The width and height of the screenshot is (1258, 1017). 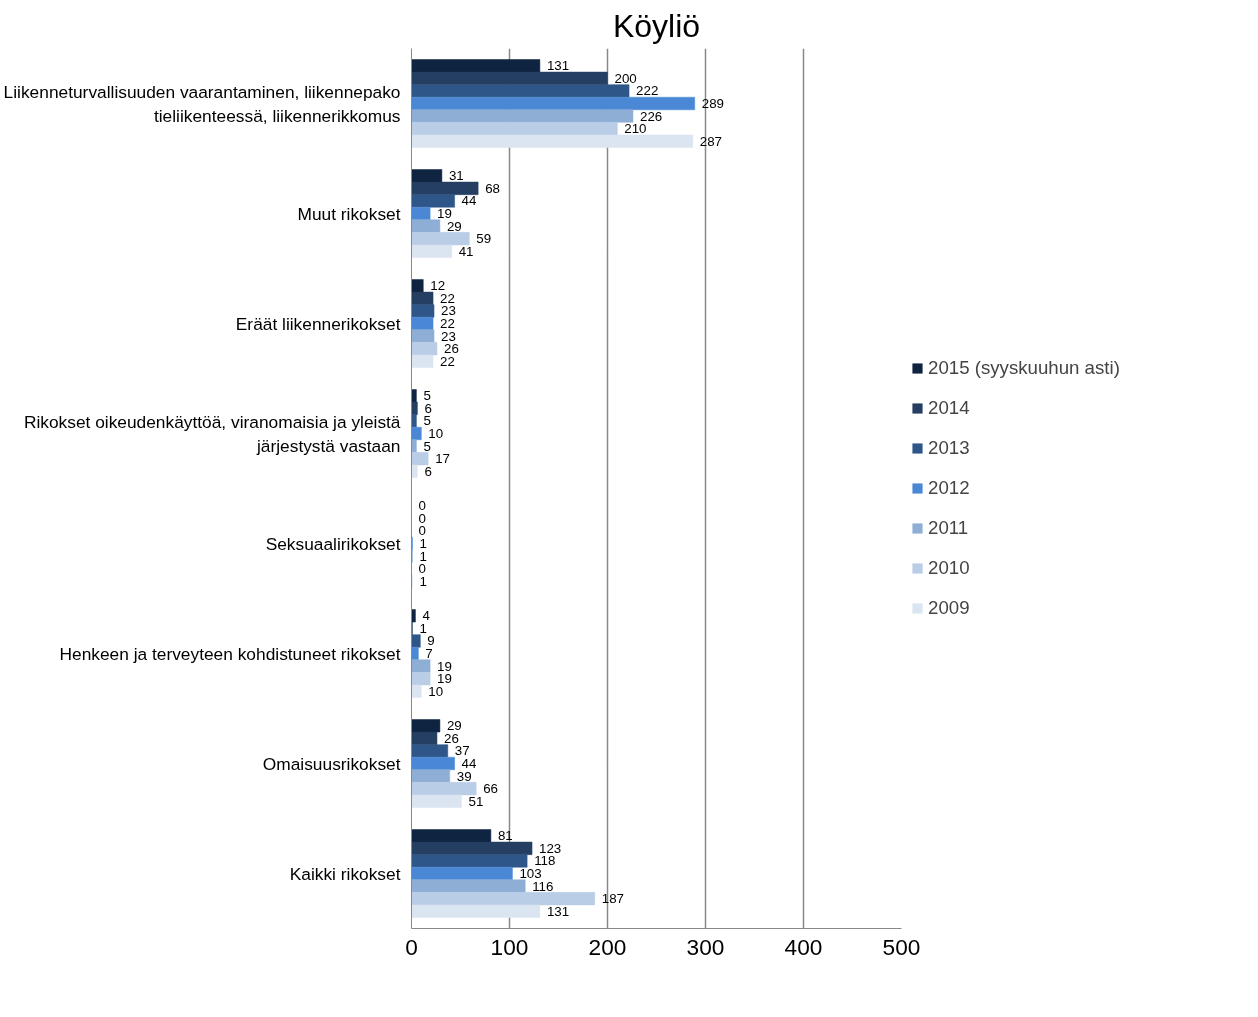 What do you see at coordinates (949, 488) in the screenshot?
I see `legend-label: 2012` at bounding box center [949, 488].